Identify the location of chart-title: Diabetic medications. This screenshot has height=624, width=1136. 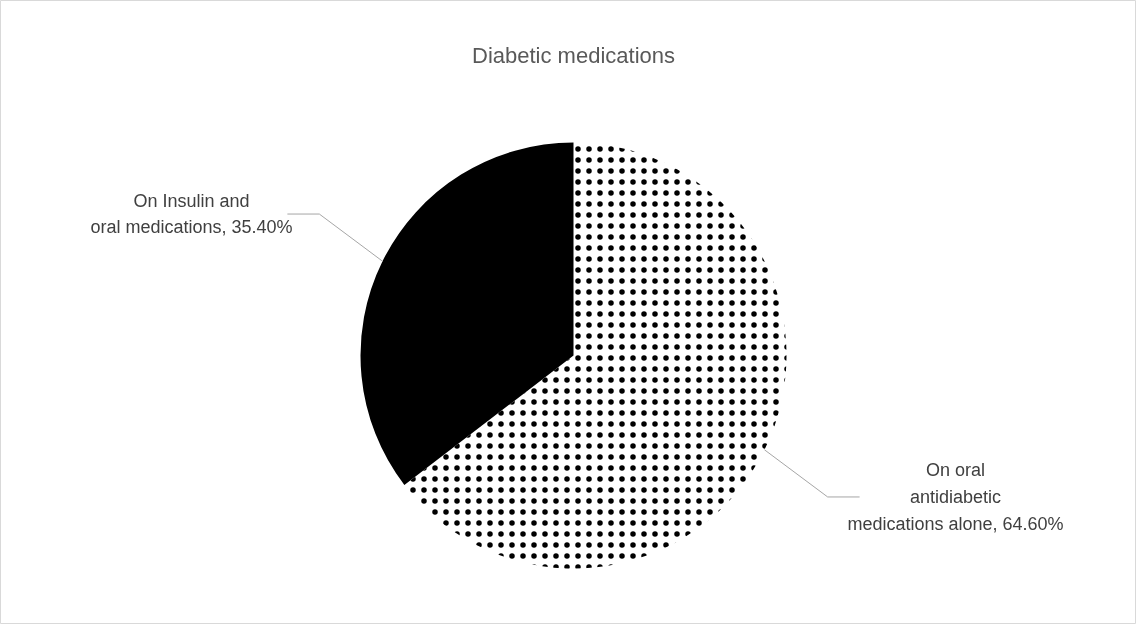
(573, 55).